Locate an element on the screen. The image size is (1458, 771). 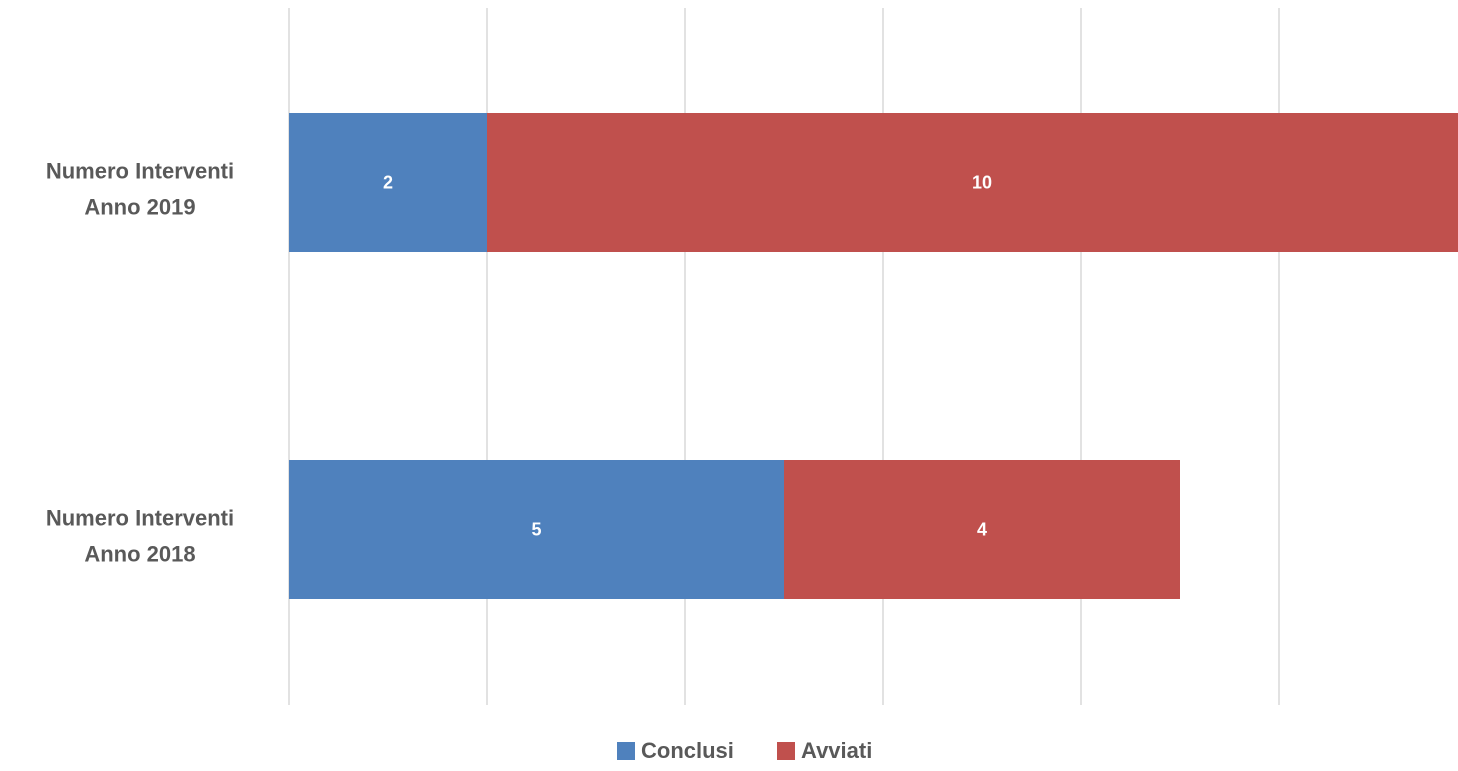
legend-swatch-avviati is located at coordinates (786, 751).